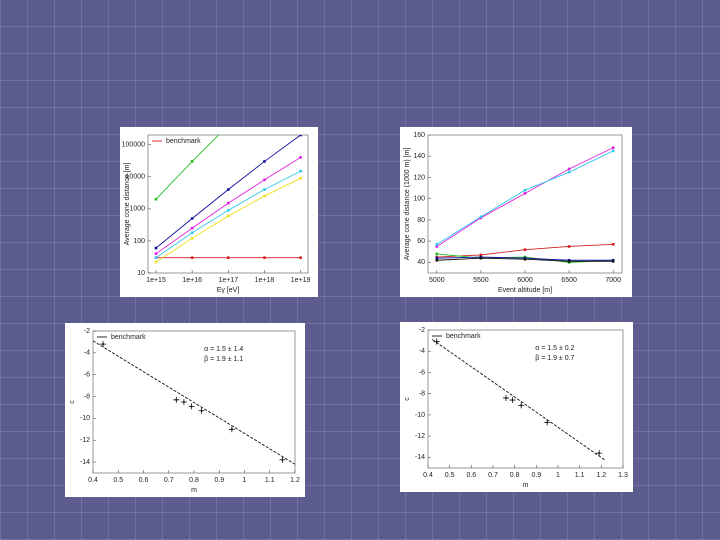 The height and width of the screenshot is (540, 720). Describe the element at coordinates (228, 280) in the screenshot. I see `x-tick-label: 1e+17` at that location.